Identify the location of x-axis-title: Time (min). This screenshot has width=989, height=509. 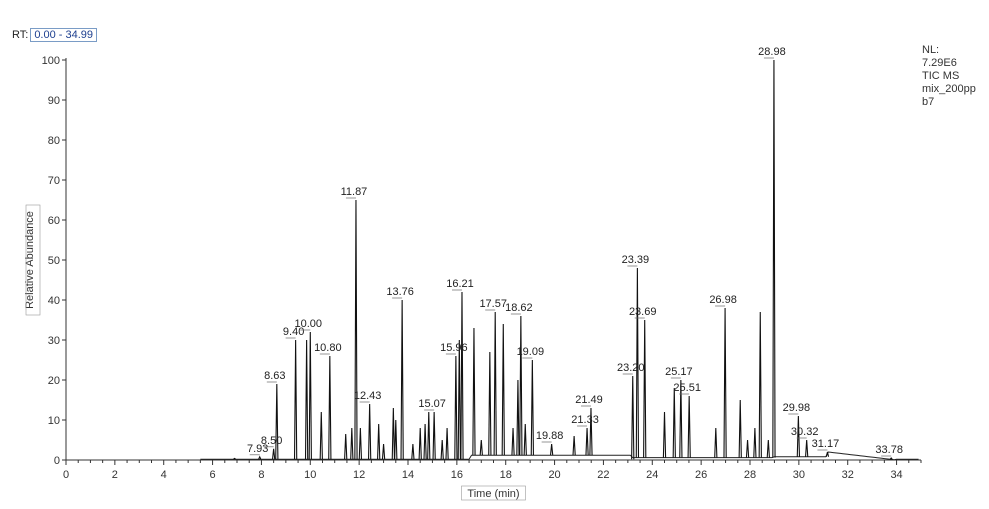
(493, 494).